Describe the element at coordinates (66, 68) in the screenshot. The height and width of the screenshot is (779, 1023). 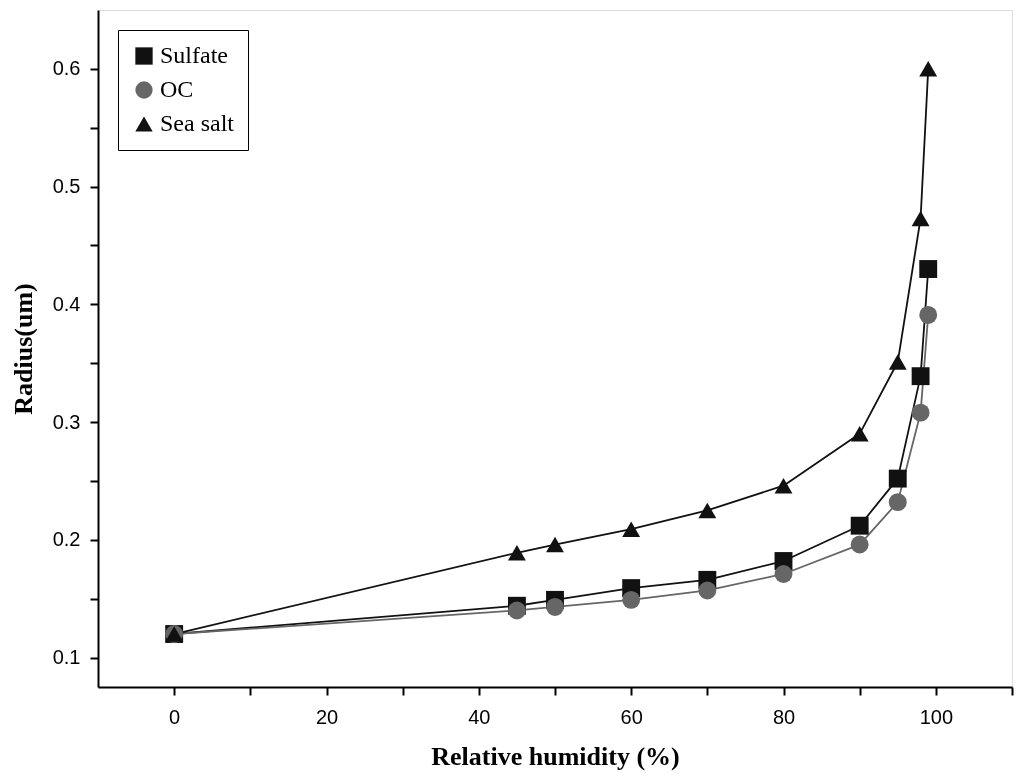
I see `y-tick-label: 0.6` at that location.